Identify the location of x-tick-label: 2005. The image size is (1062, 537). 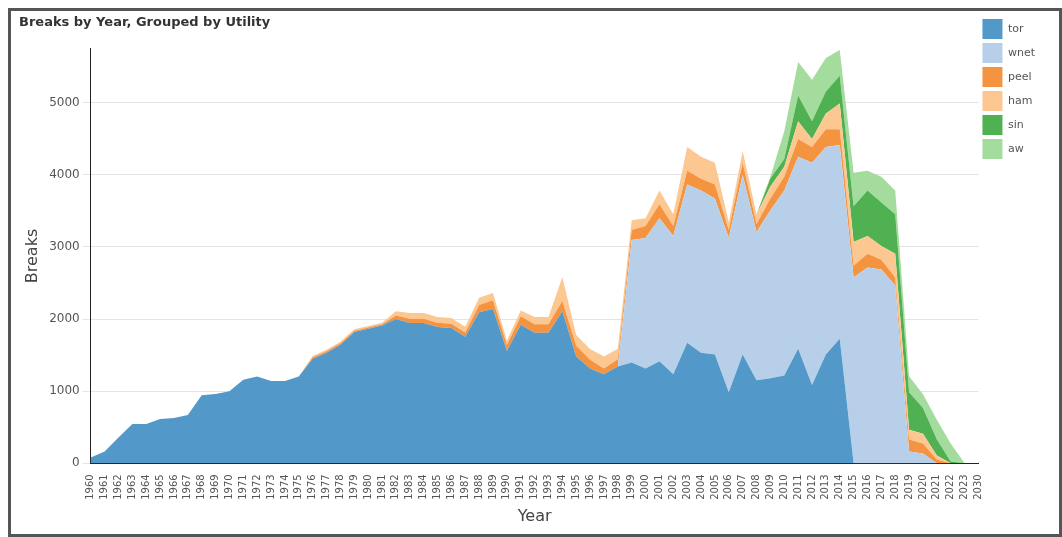
(714, 487).